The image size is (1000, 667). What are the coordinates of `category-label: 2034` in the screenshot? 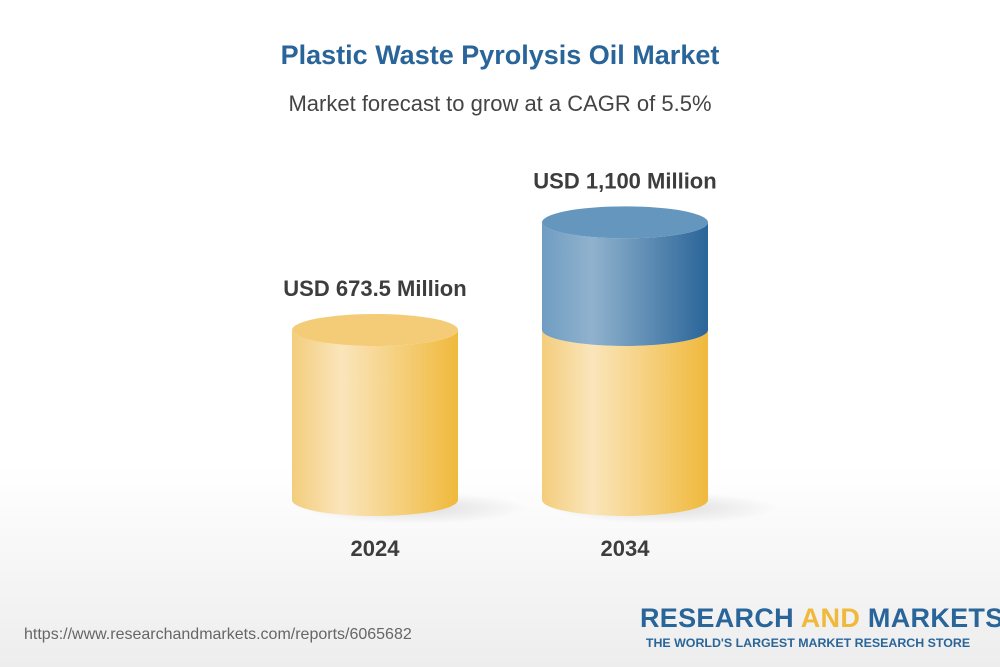 It's located at (626, 548).